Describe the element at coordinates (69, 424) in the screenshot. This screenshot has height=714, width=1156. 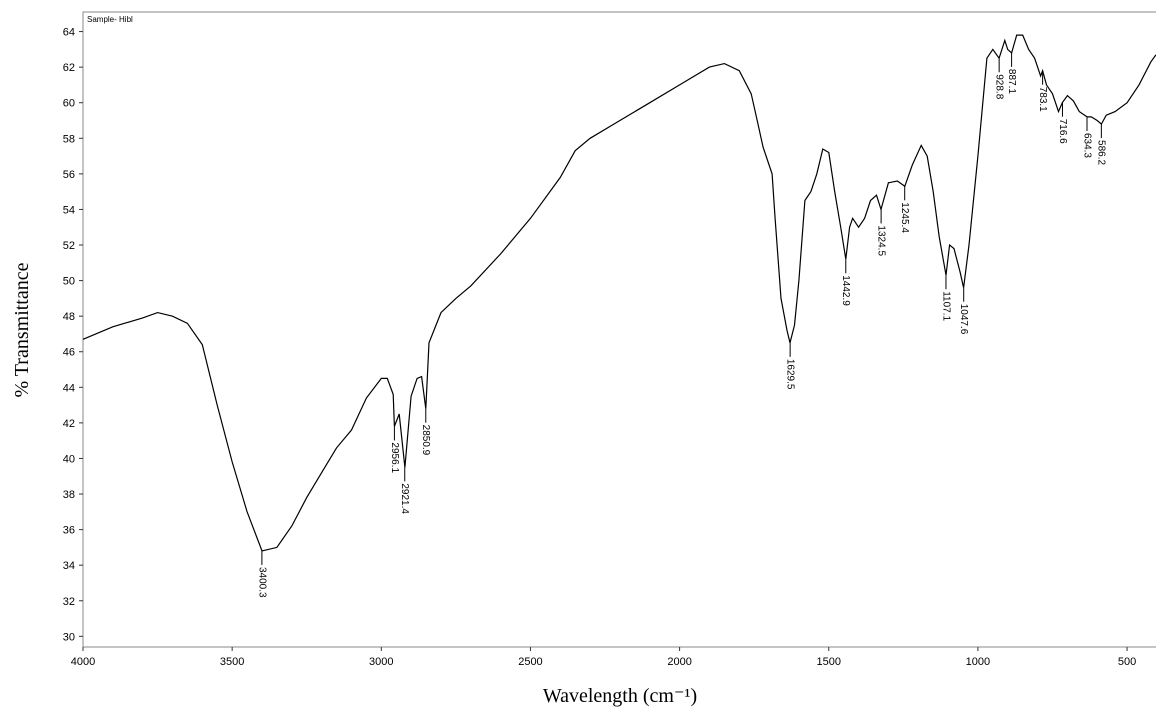
I see `y-tick-label: 42` at that location.